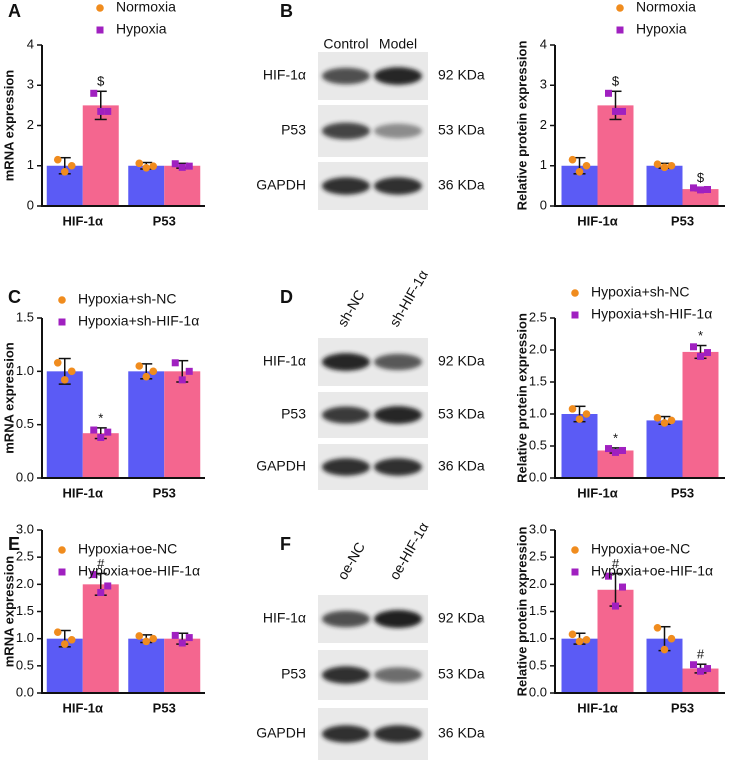  Describe the element at coordinates (521, 612) in the screenshot. I see `y-axis-label: Relative protein expression` at that location.